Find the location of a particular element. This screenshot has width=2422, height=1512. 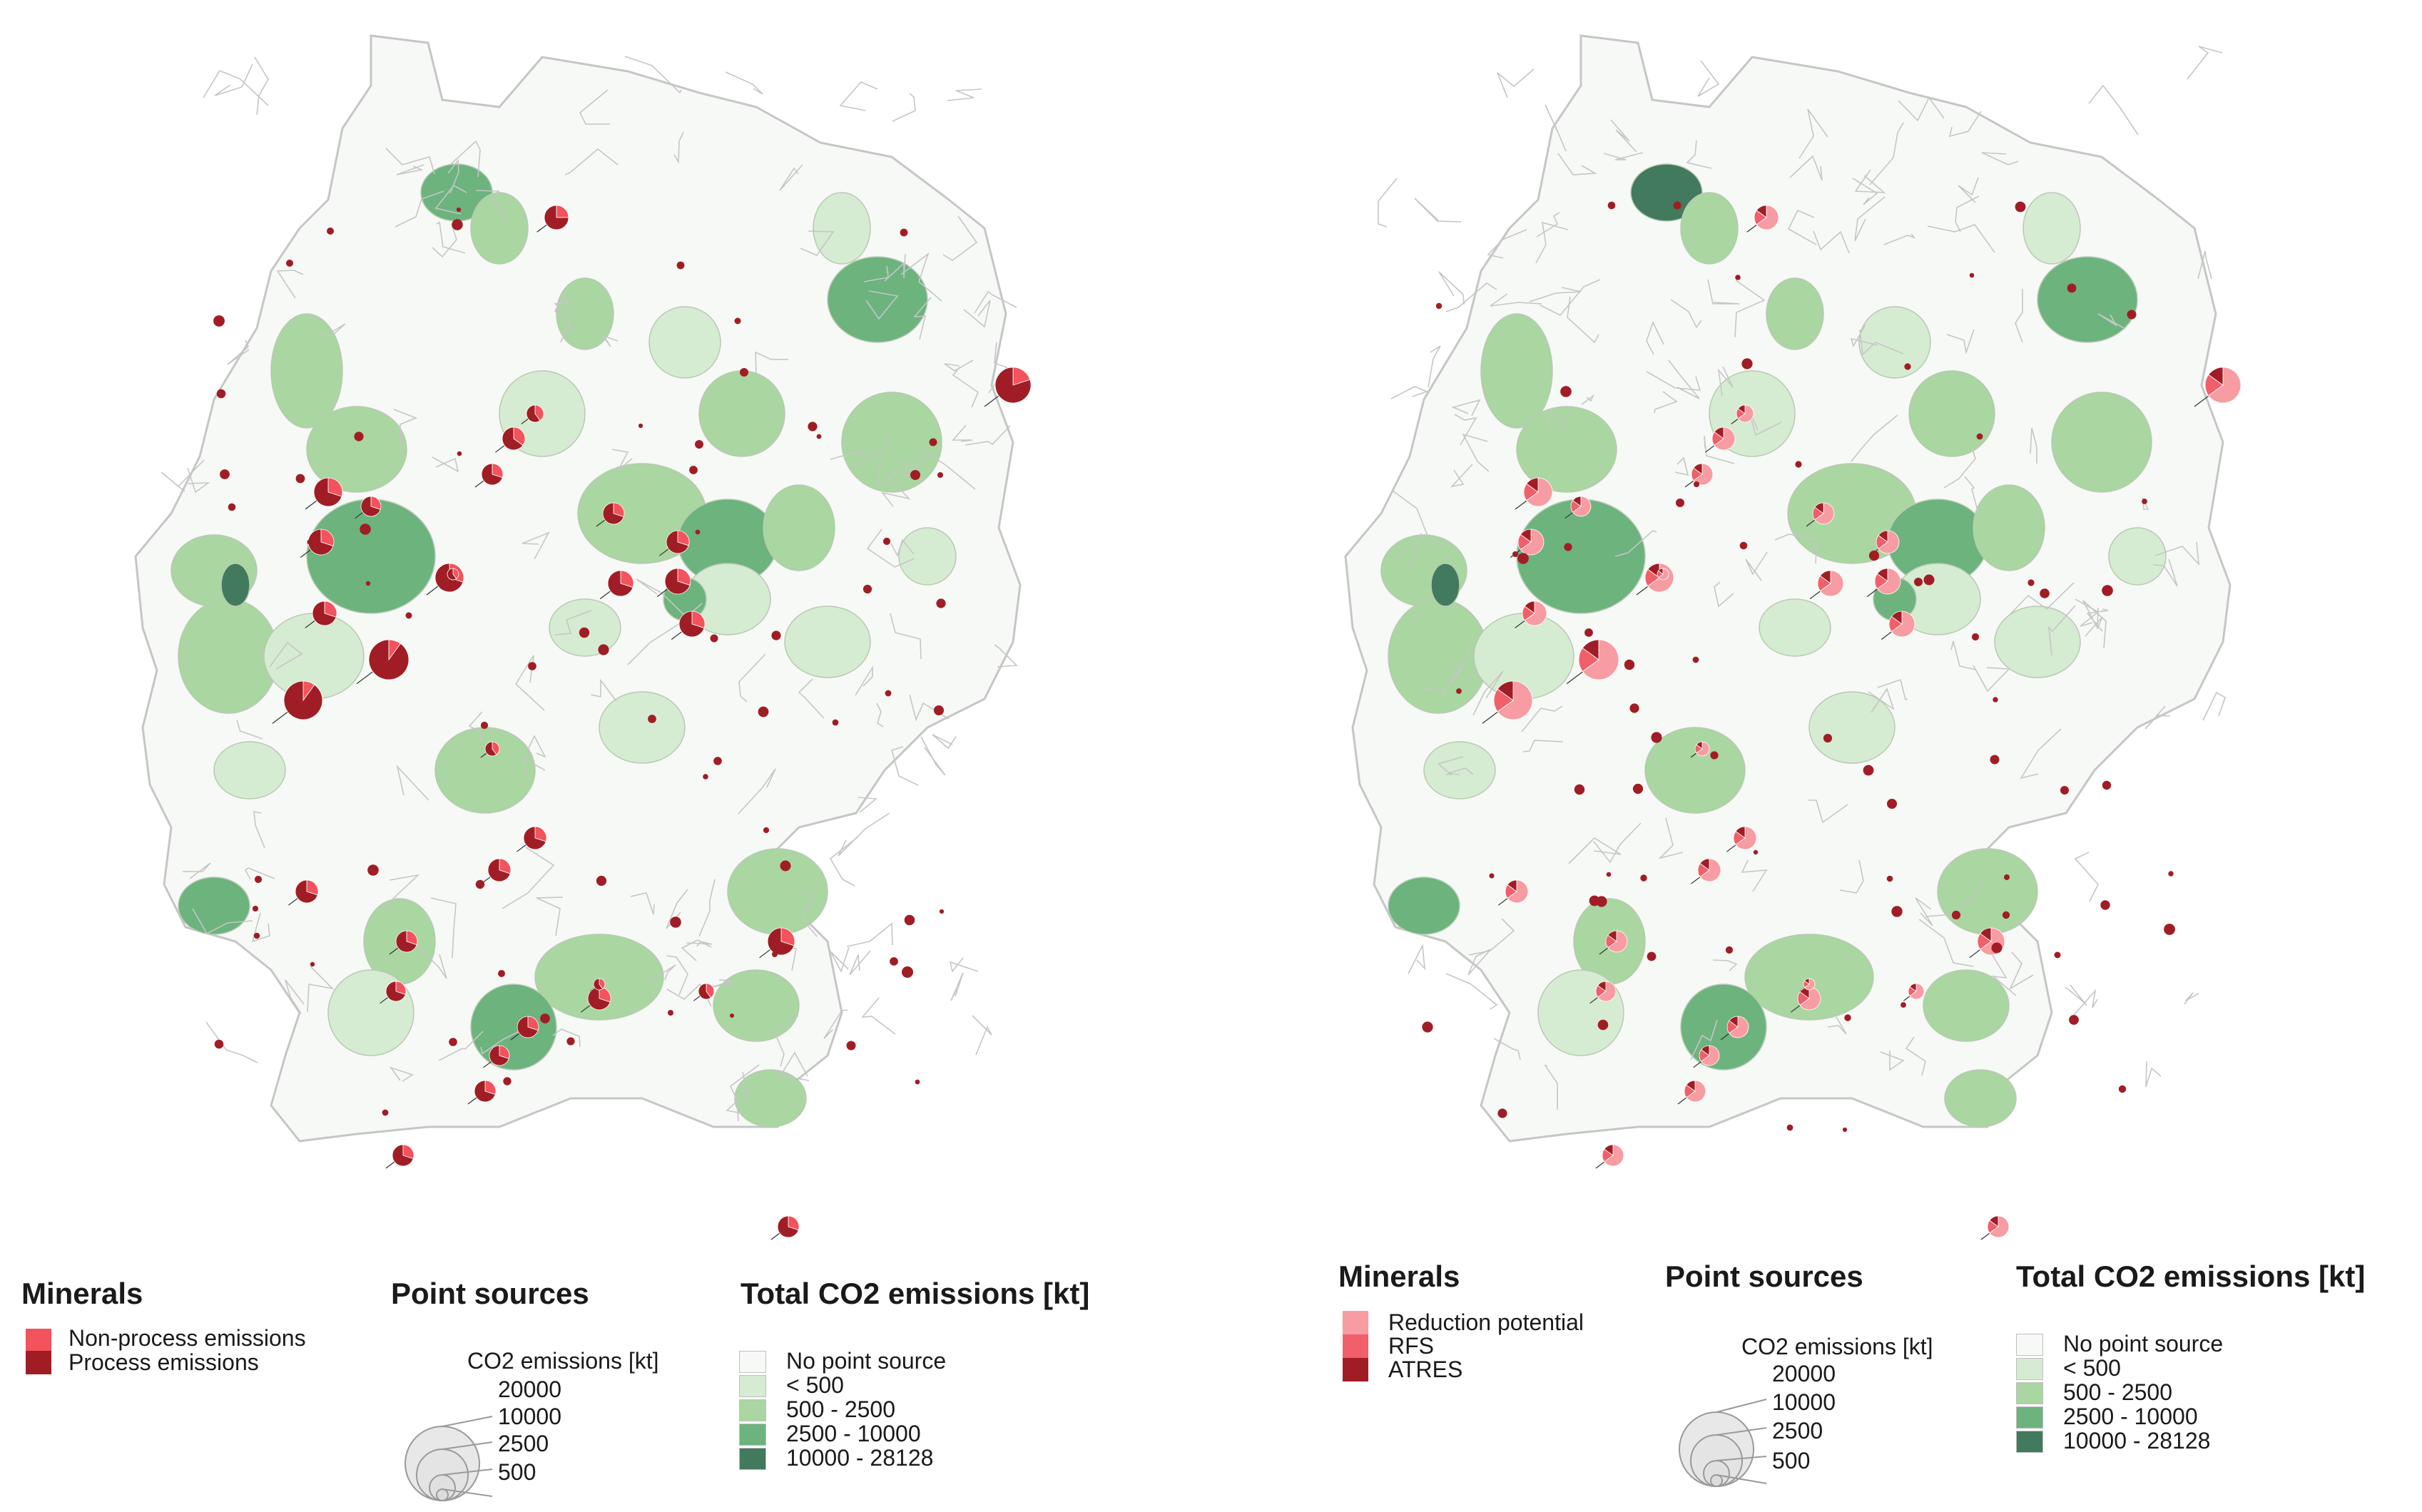

class-label-4: 10000 - 28128 is located at coordinates (860, 1458).